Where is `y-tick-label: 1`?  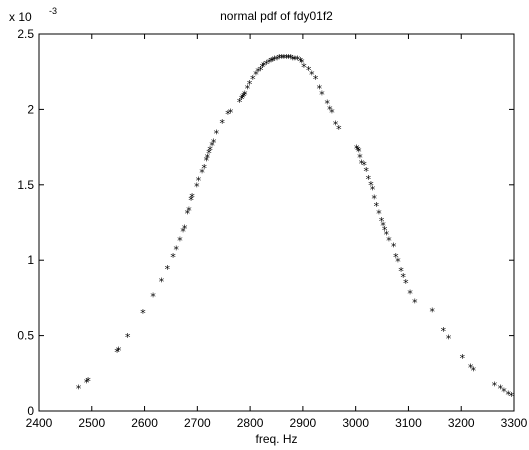
y-tick-label: 1 is located at coordinates (30, 260).